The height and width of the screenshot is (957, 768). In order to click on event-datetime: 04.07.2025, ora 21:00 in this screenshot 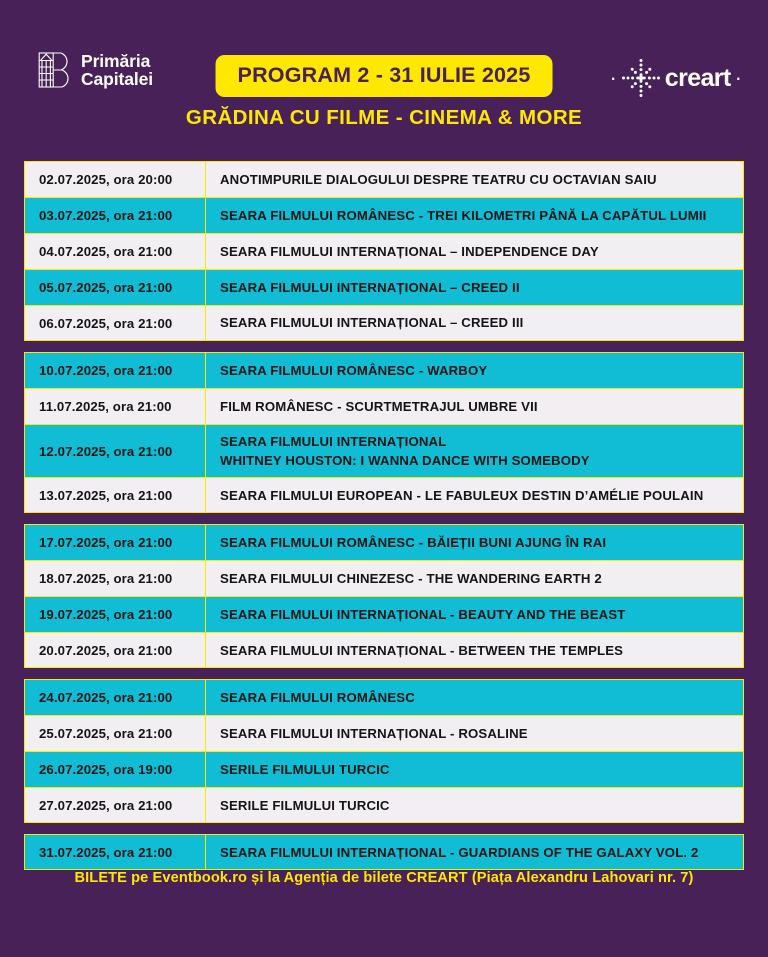, I will do `click(115, 251)`.